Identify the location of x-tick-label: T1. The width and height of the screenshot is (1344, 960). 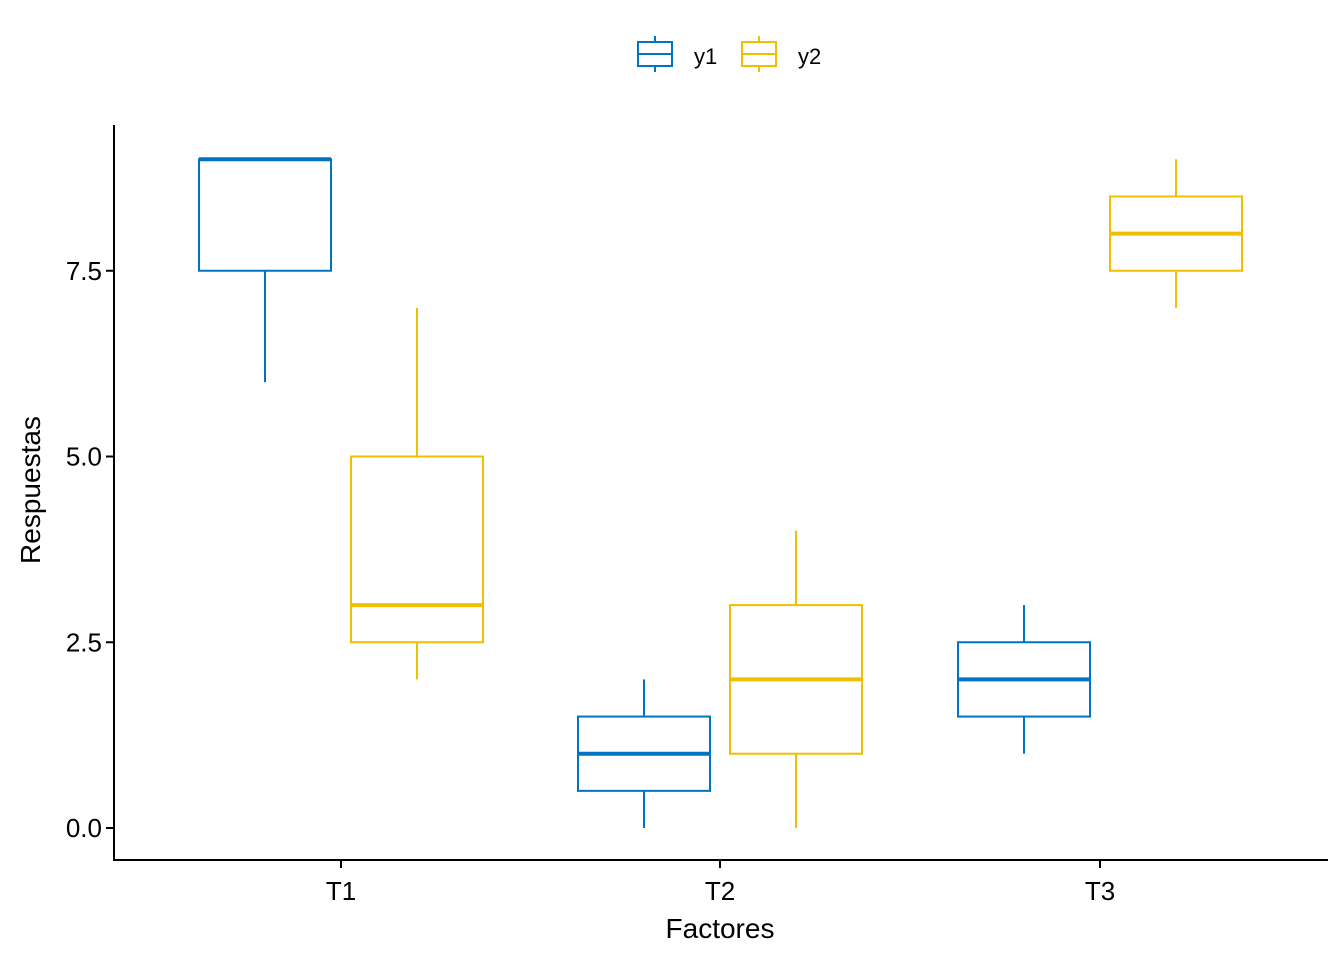
(341, 891).